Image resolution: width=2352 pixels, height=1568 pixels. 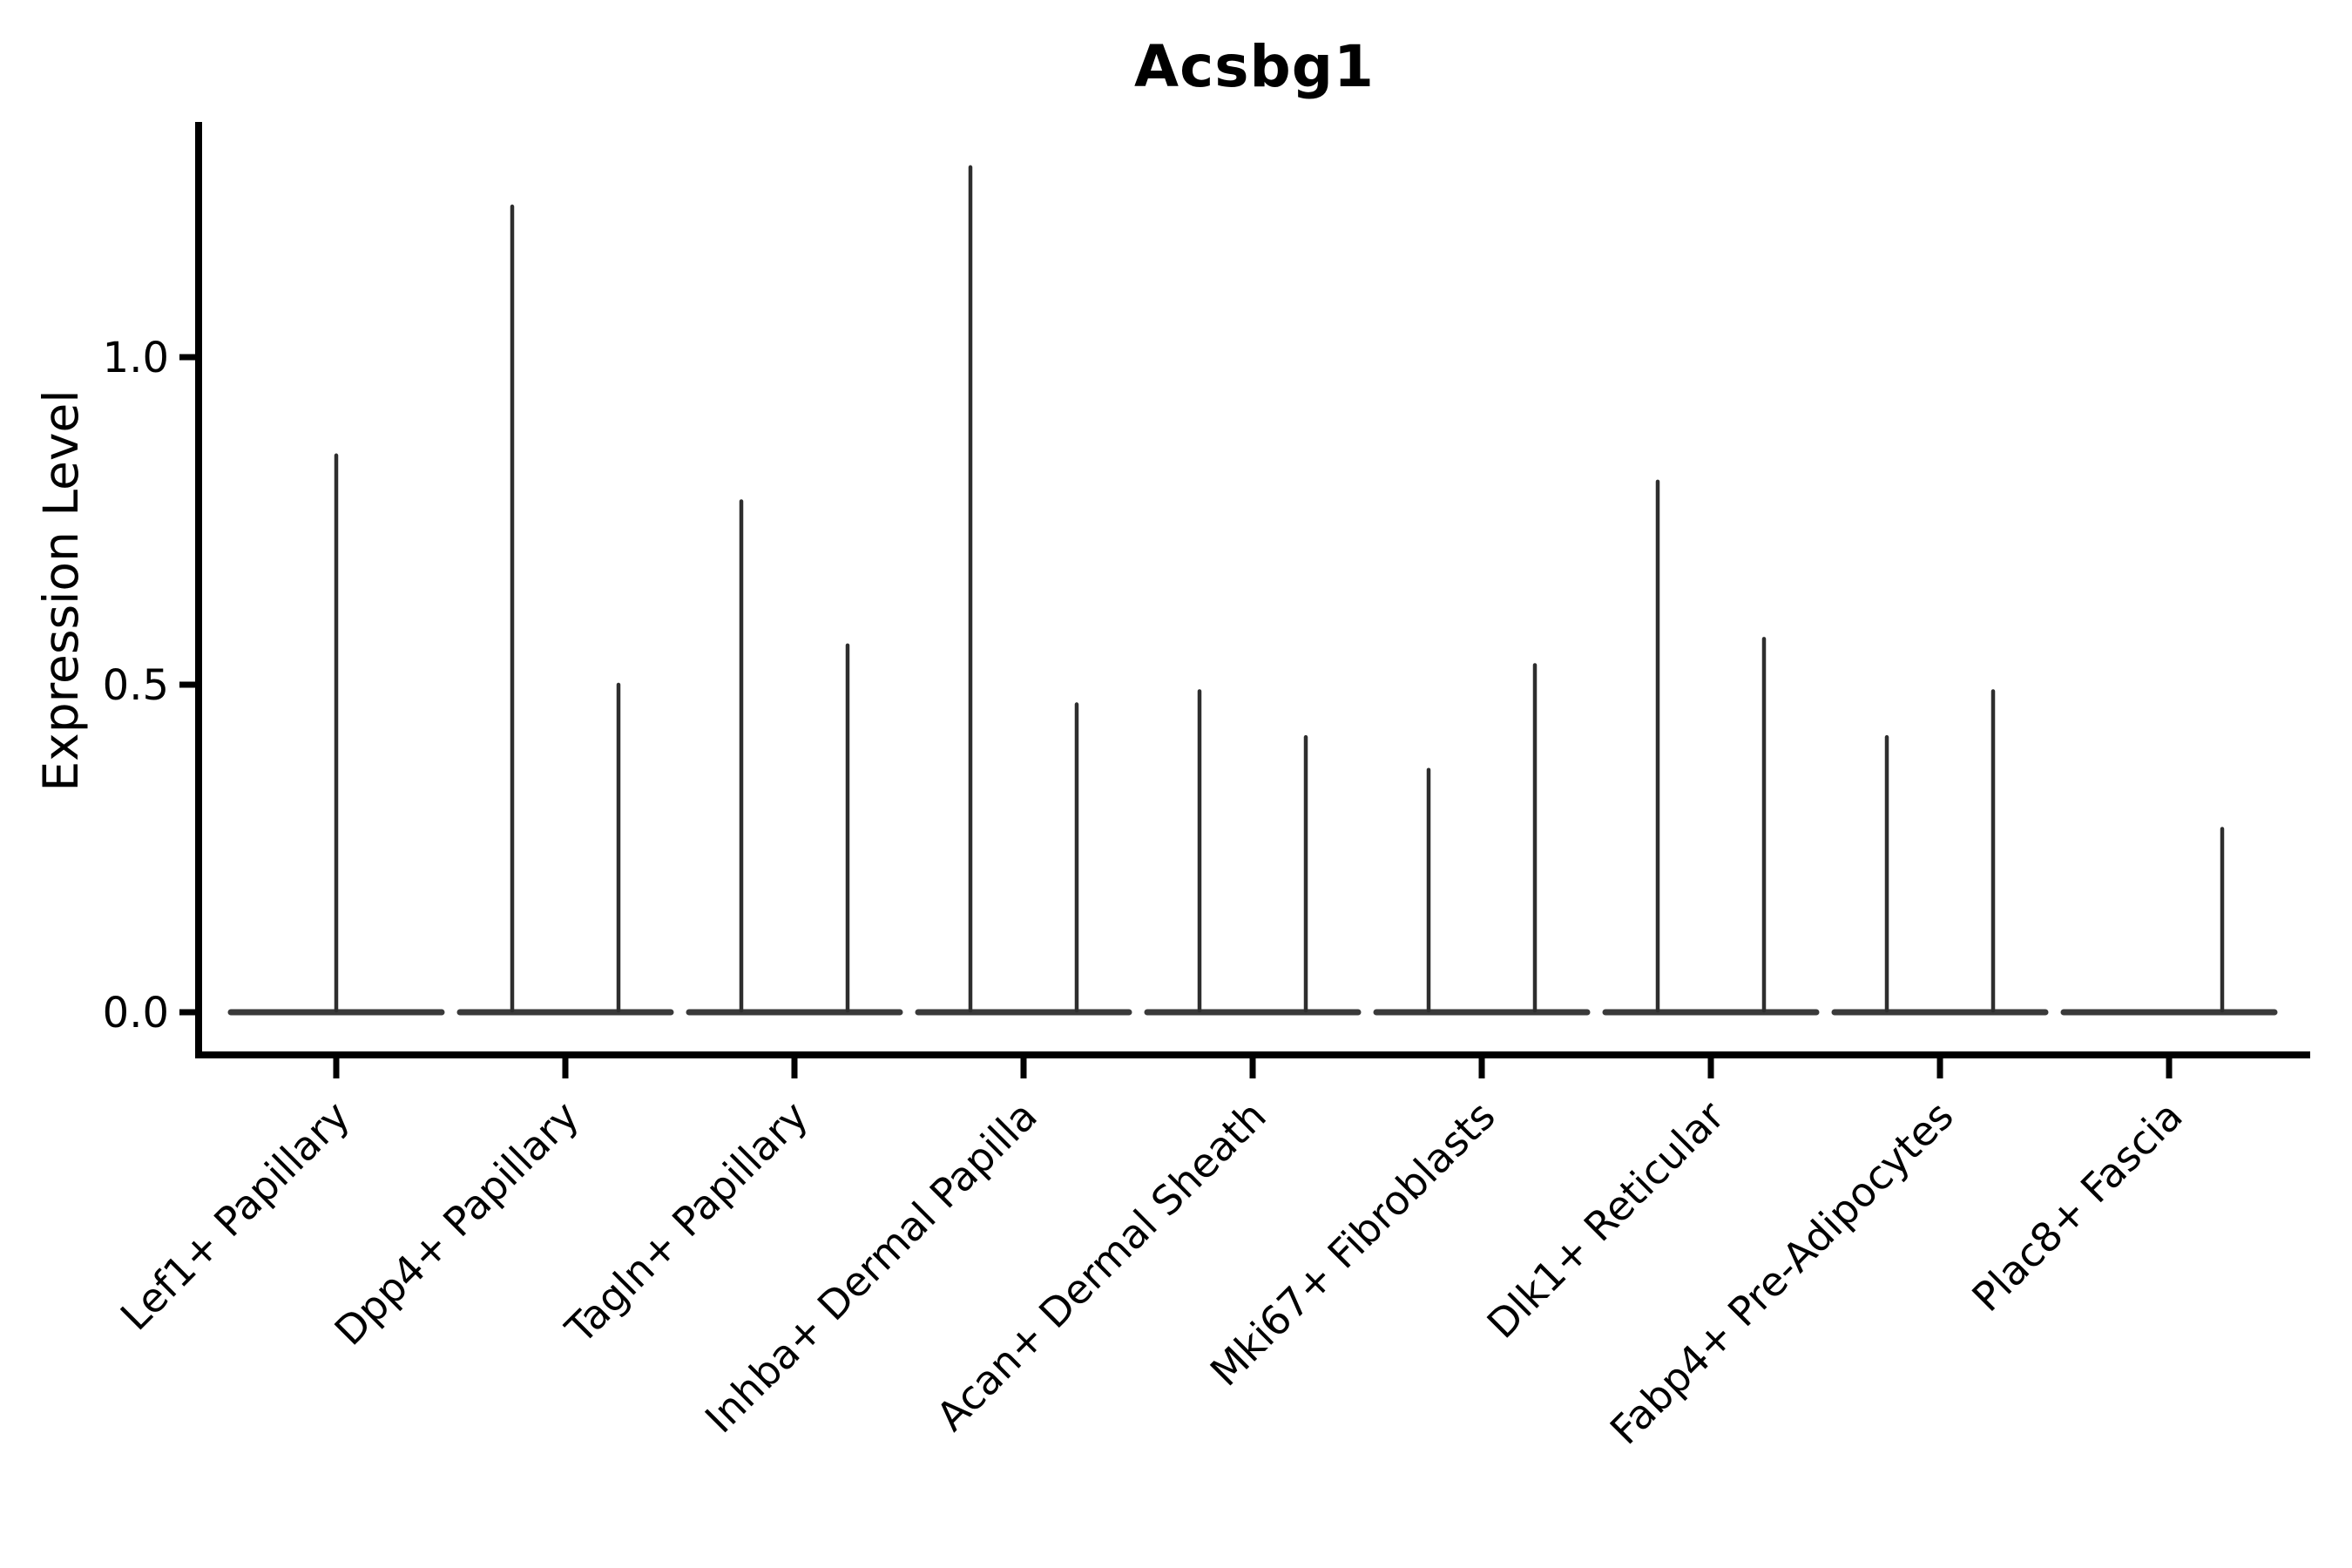 What do you see at coordinates (1254, 66) in the screenshot?
I see `plot-title: Acsbg1` at bounding box center [1254, 66].